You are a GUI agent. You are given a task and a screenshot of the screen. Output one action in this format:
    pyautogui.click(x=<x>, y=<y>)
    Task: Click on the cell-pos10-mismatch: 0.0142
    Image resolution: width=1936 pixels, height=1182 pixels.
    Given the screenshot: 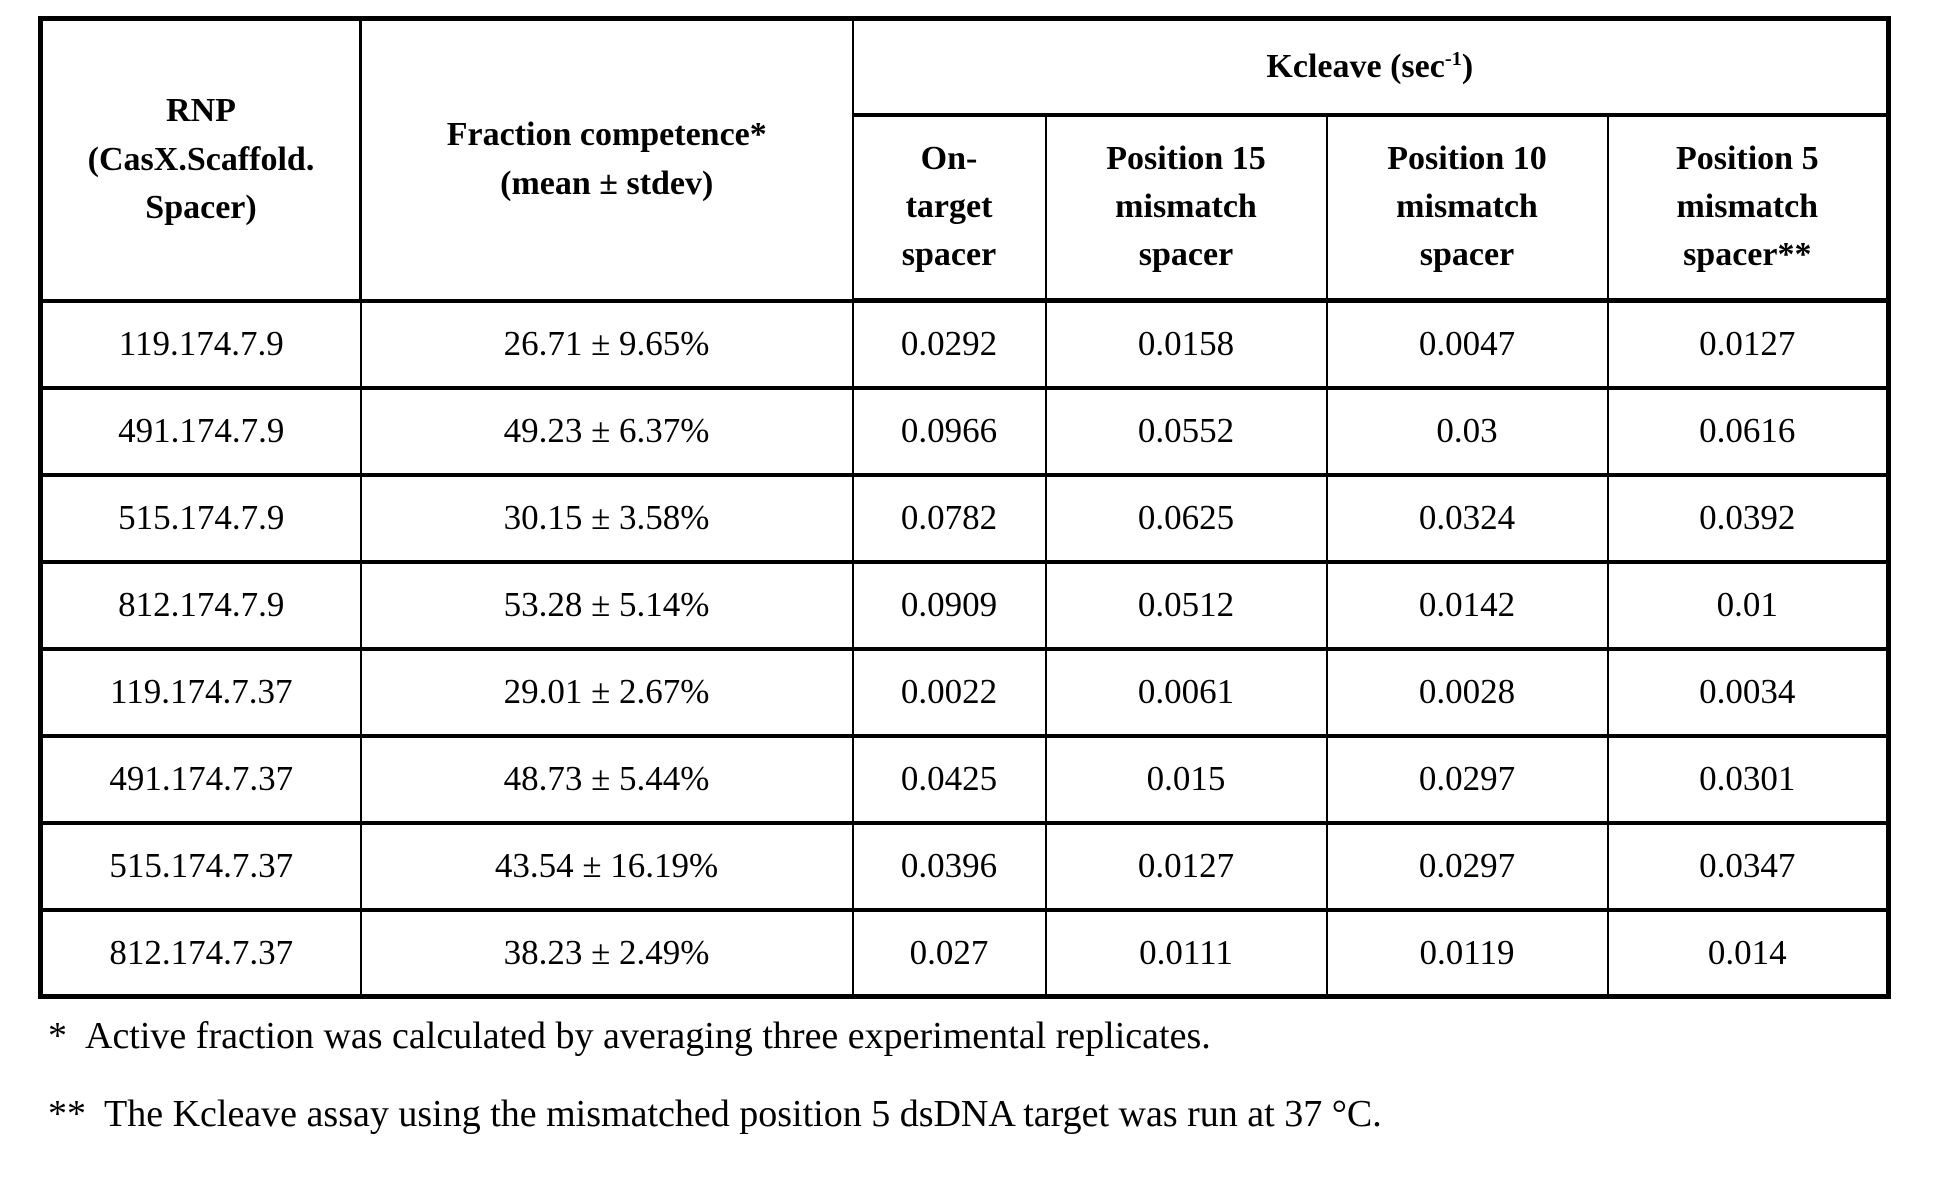 What is the action you would take?
    pyautogui.click(x=1467, y=605)
    